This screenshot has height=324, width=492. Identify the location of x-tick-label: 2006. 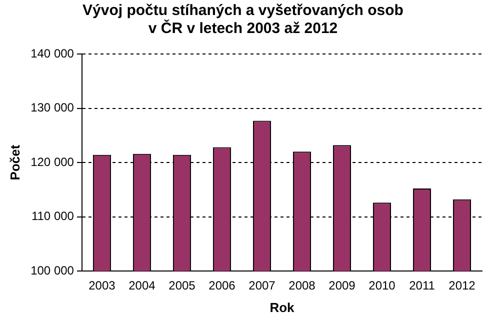
(222, 285).